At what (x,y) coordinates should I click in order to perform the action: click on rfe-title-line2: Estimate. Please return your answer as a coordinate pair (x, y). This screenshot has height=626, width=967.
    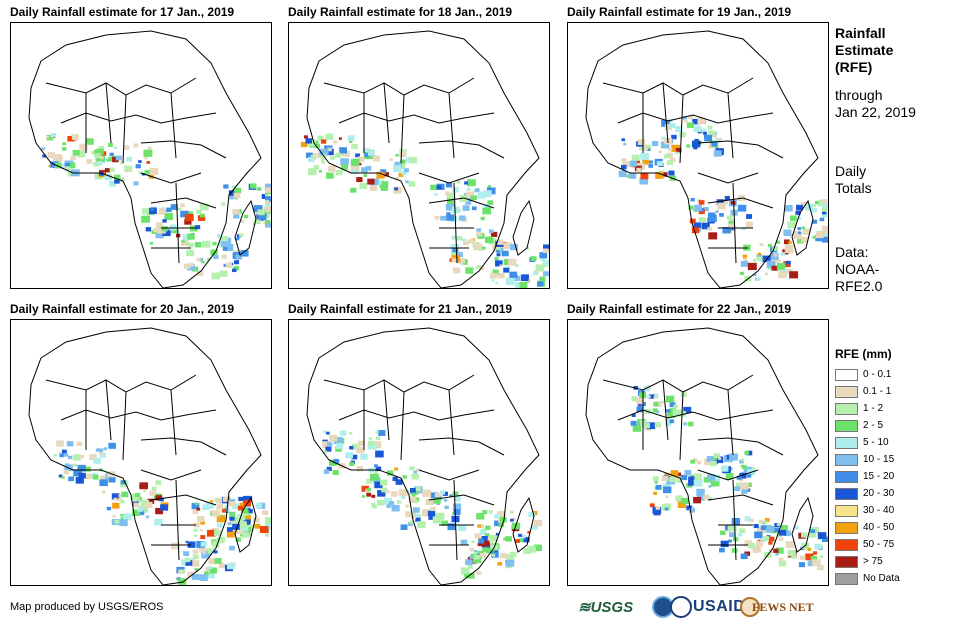
    Looking at the image, I should click on (864, 50).